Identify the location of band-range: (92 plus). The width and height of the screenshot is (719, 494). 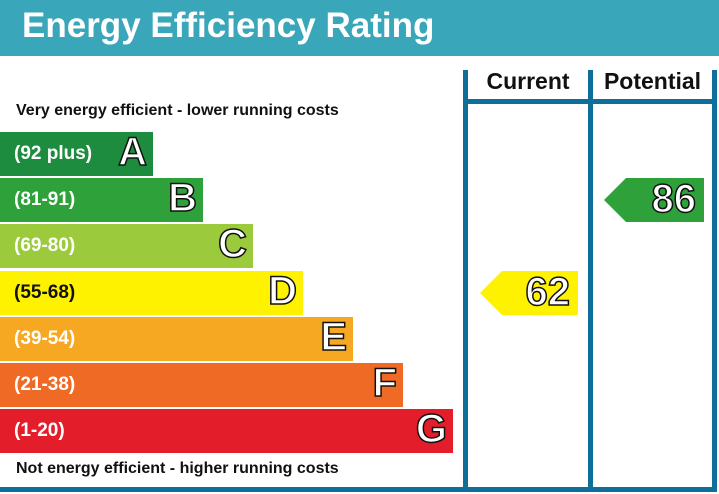
(53, 153).